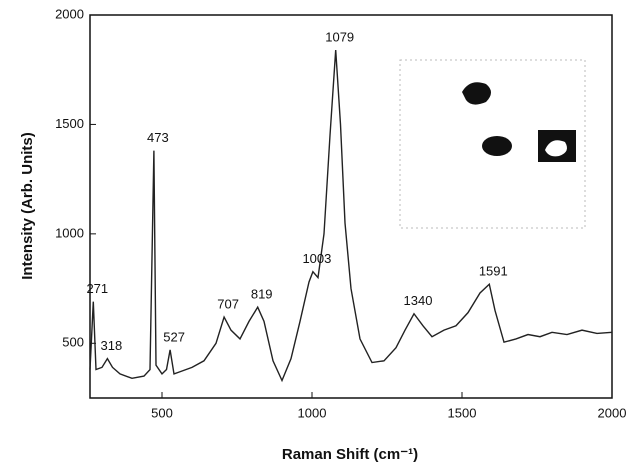 The width and height of the screenshot is (630, 470). Describe the element at coordinates (339, 36) in the screenshot. I see `peak-label: 1079` at that location.